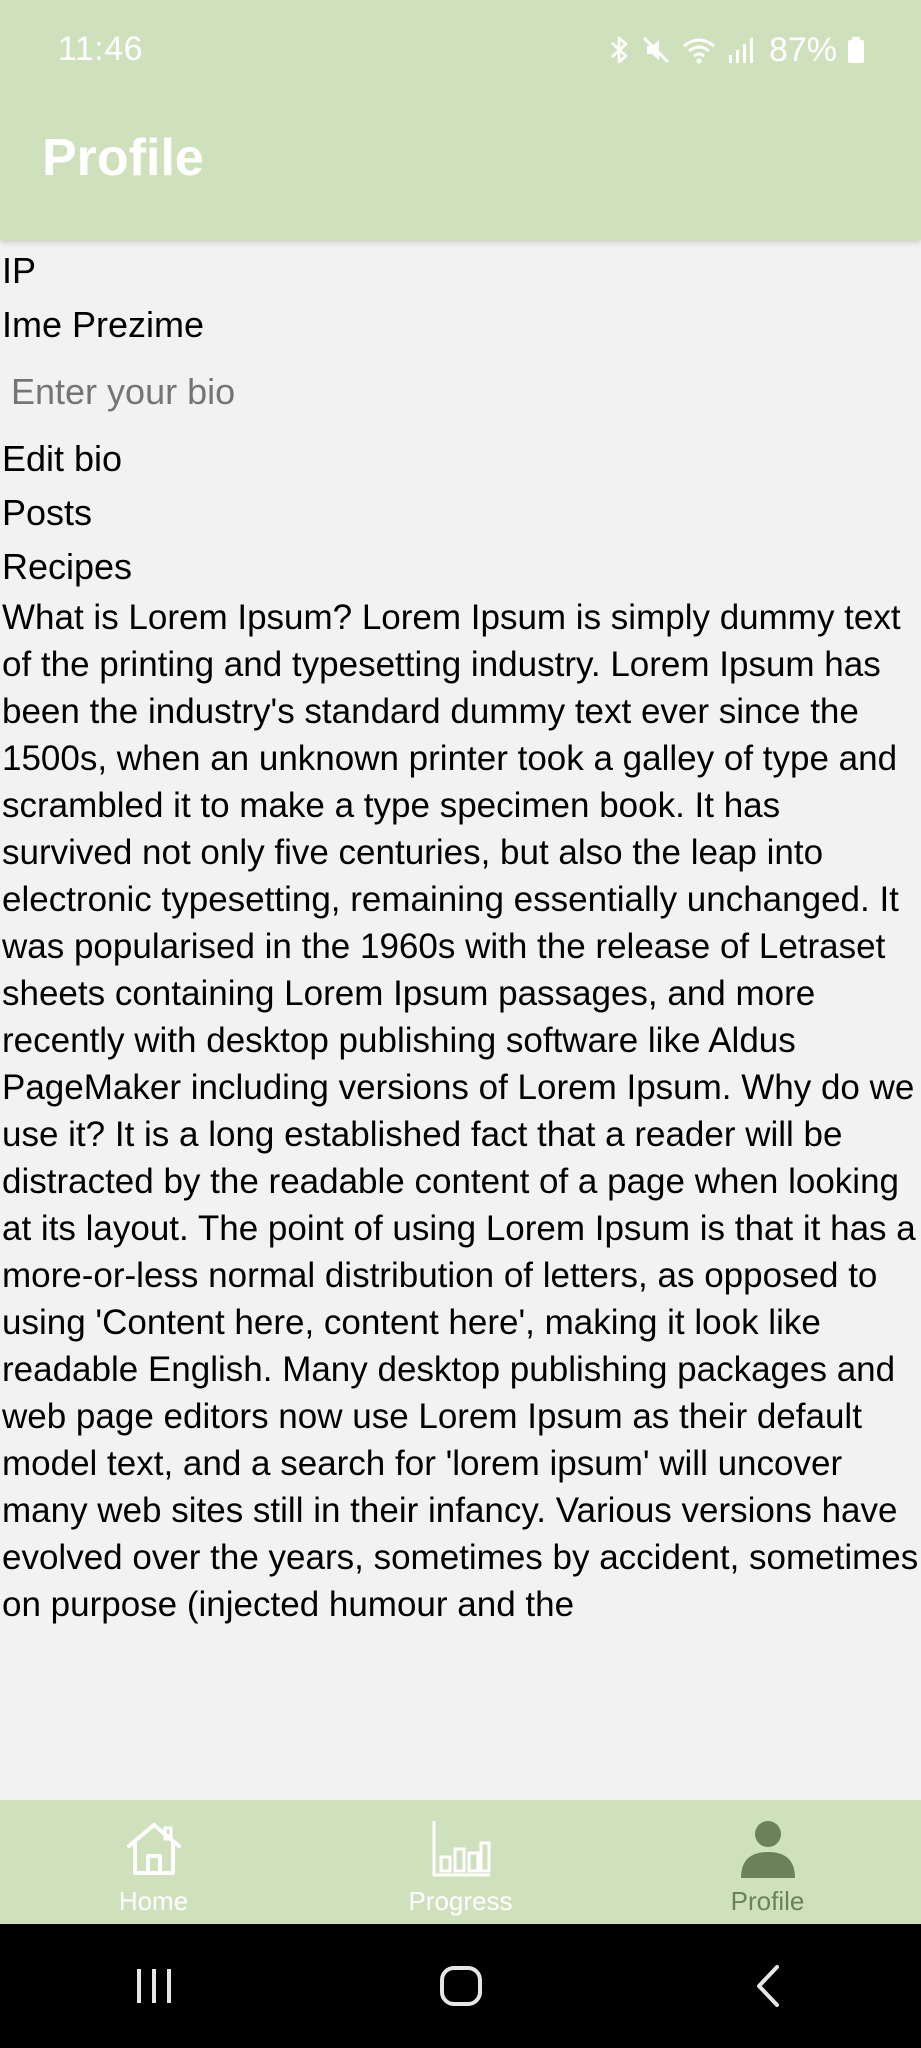  I want to click on bottom-nav: Home Progress Profile, so click(460, 1862).